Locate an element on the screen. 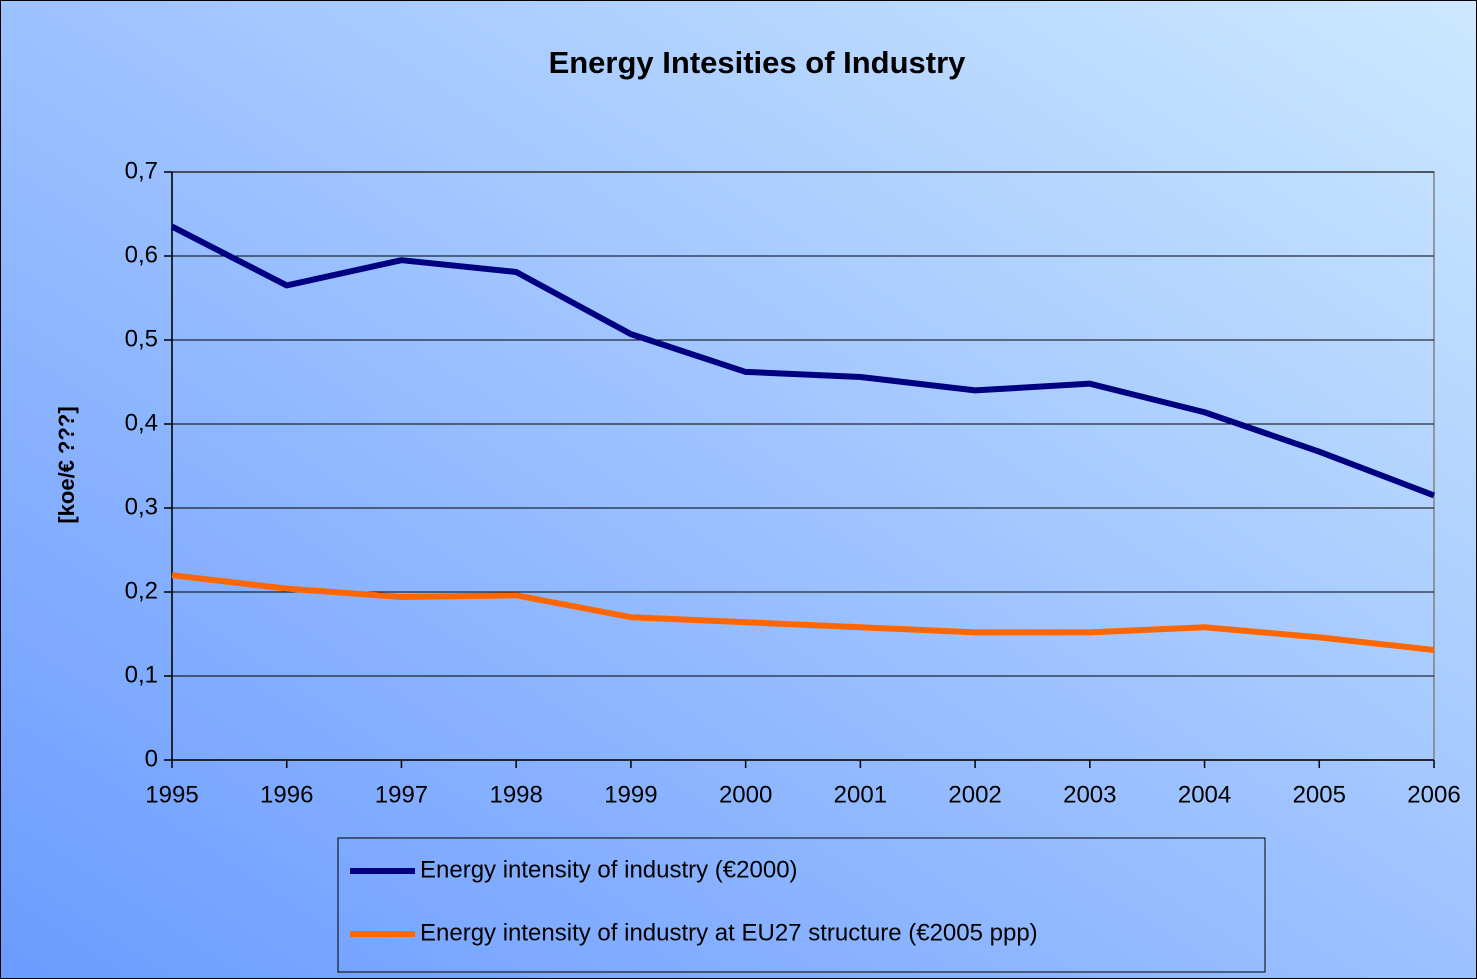 The image size is (1477, 979). x-tick-label: 2004 is located at coordinates (1204, 794).